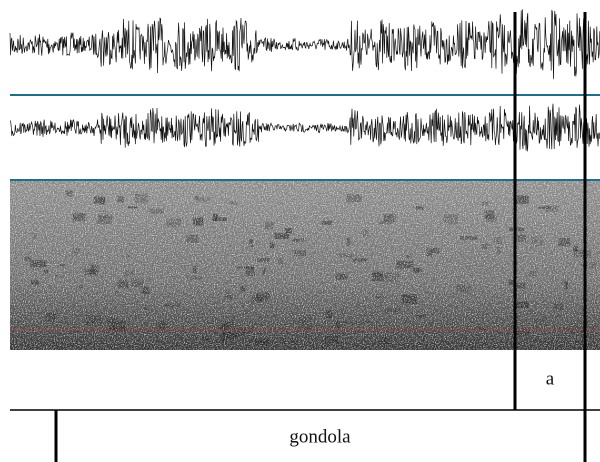 Image resolution: width=600 pixels, height=462 pixels. I want to click on waveform, so click(304, 127).